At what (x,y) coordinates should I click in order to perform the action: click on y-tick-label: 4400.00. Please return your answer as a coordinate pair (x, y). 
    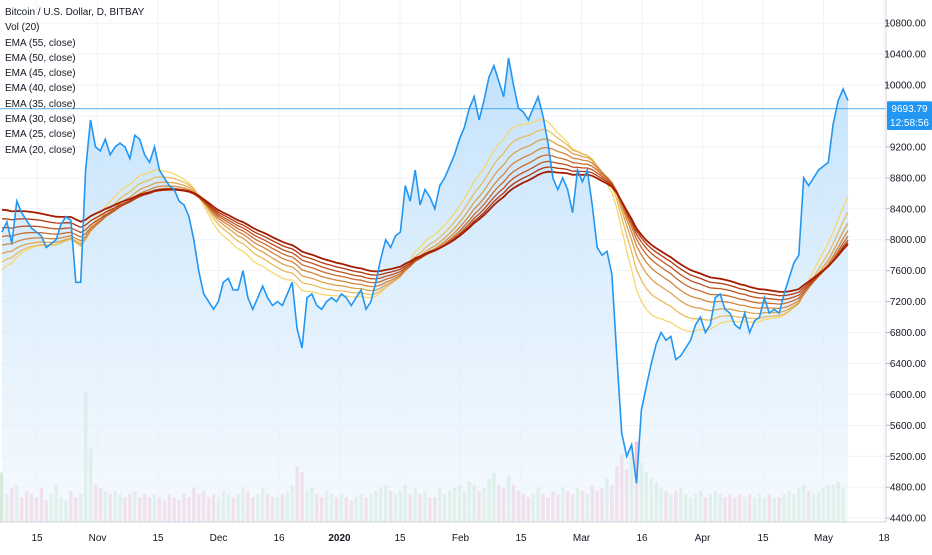
    Looking at the image, I should click on (908, 519).